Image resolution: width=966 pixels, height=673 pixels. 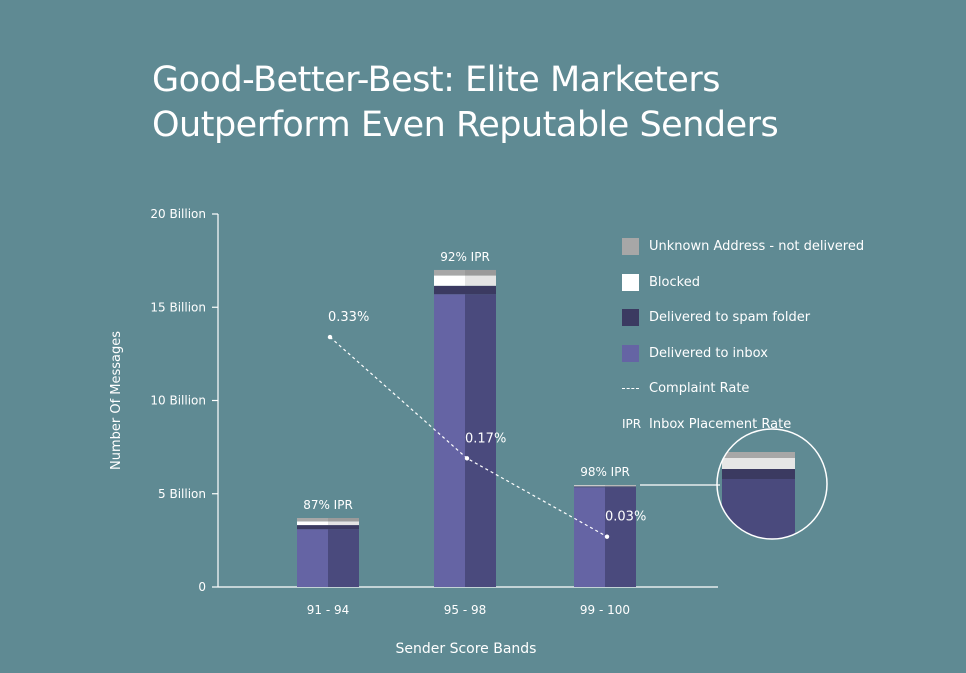 What do you see at coordinates (466, 649) in the screenshot?
I see `x-axis-label: Sender Score Bands` at bounding box center [466, 649].